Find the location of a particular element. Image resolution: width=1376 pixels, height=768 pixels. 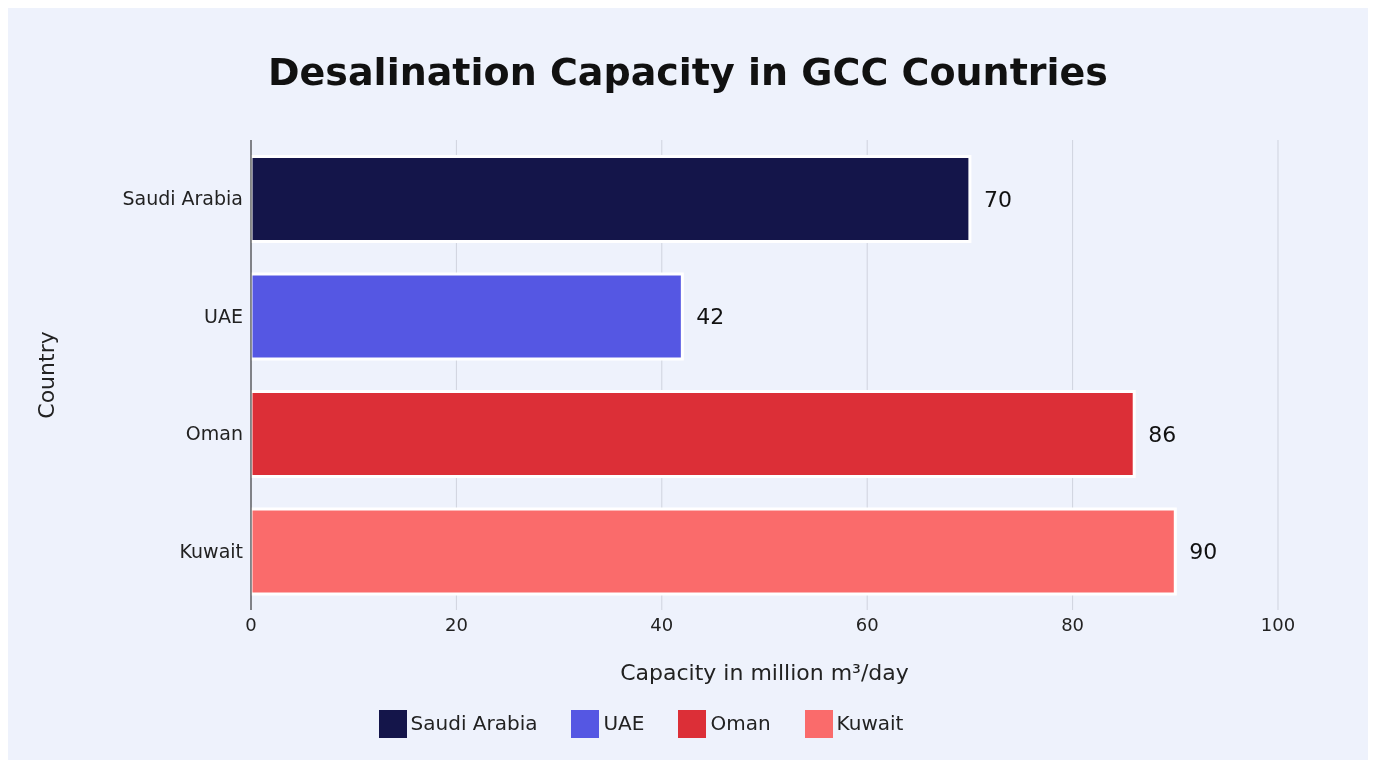

x-axis-title: Capacity in million m³/day is located at coordinates (764, 672).